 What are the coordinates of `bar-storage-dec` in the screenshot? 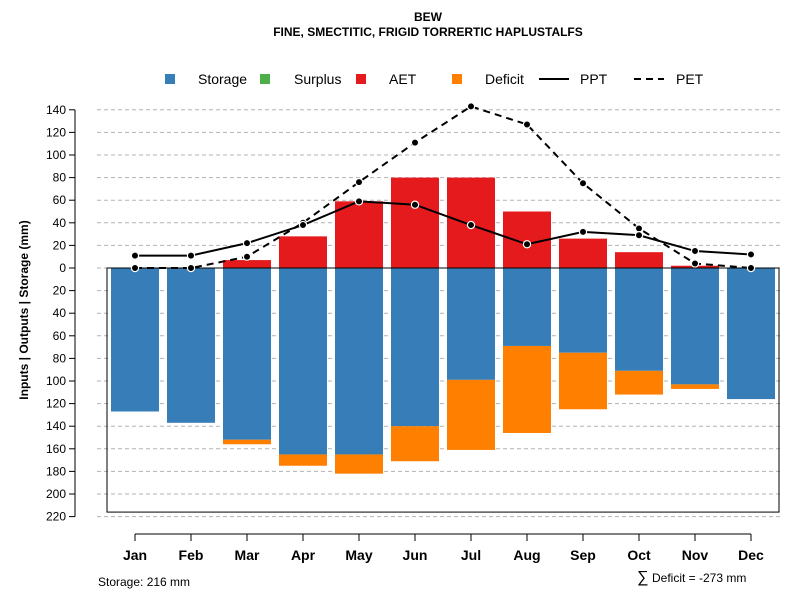 It's located at (751, 334).